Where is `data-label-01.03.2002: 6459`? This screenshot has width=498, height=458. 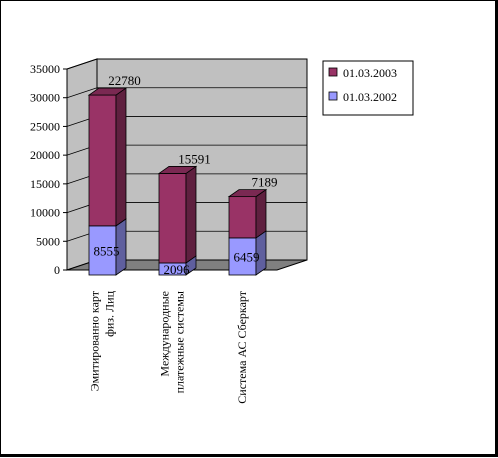 data-label-01.03.2002: 6459 is located at coordinates (247, 256).